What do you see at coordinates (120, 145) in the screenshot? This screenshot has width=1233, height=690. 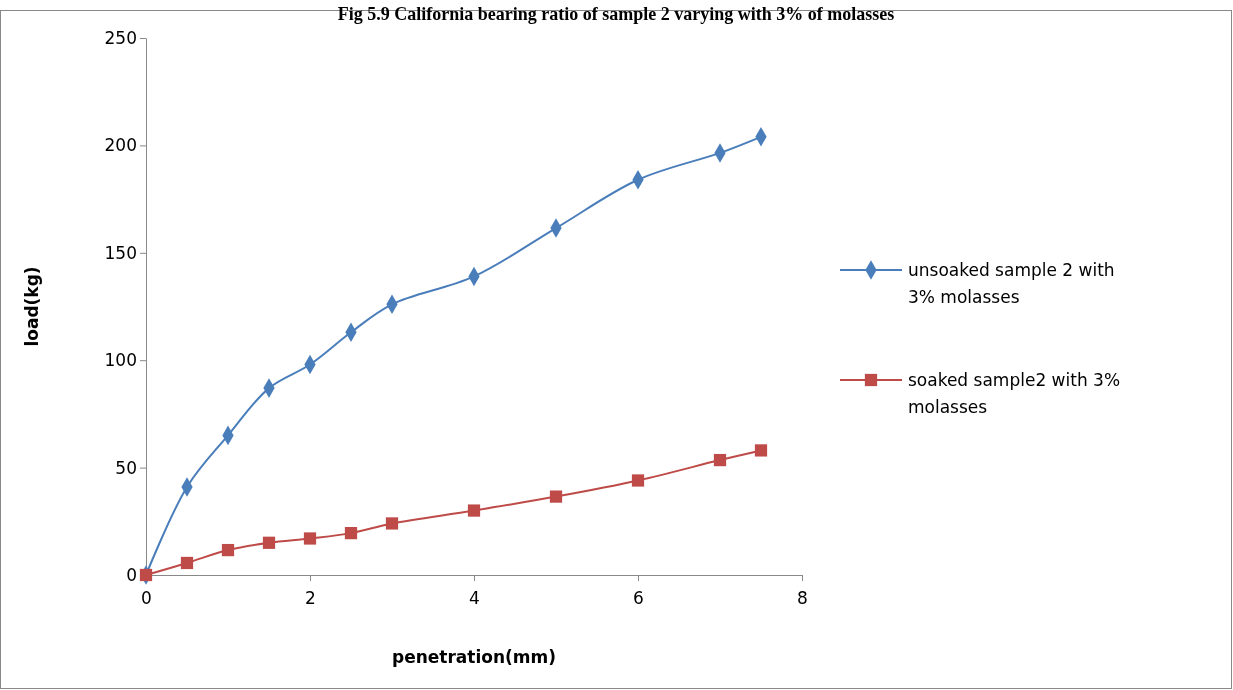 I see `y-tick-label: 200` at bounding box center [120, 145].